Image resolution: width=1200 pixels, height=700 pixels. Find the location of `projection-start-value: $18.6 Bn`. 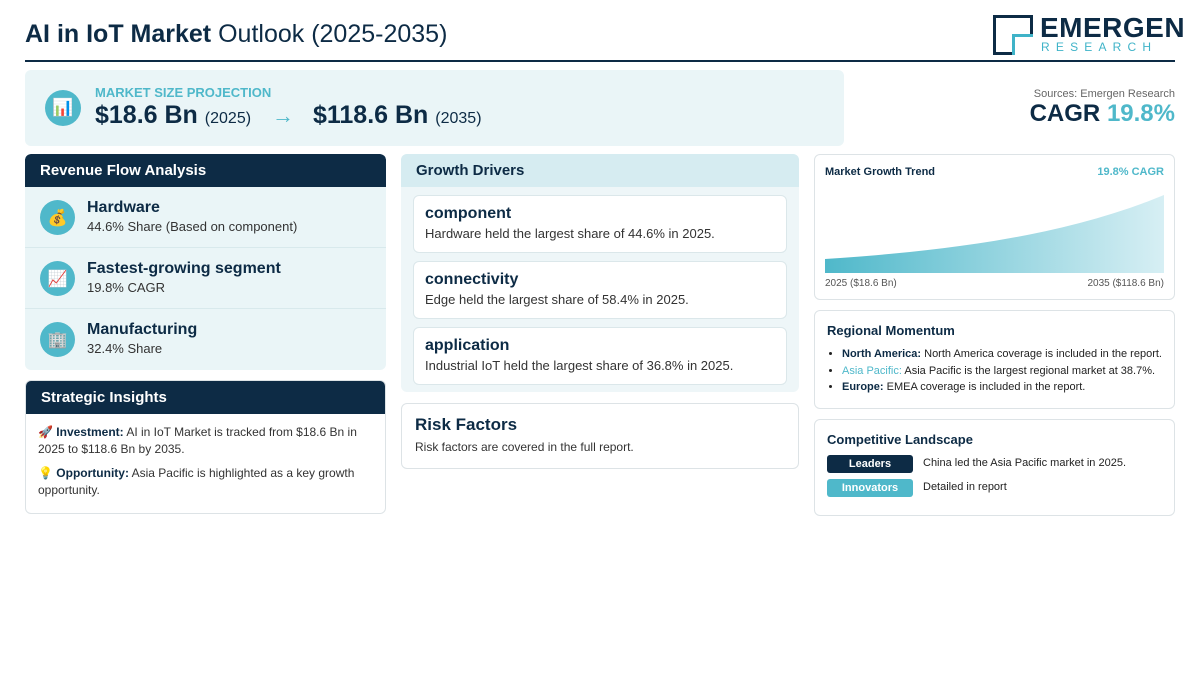

projection-start-value: $18.6 Bn is located at coordinates (146, 115).